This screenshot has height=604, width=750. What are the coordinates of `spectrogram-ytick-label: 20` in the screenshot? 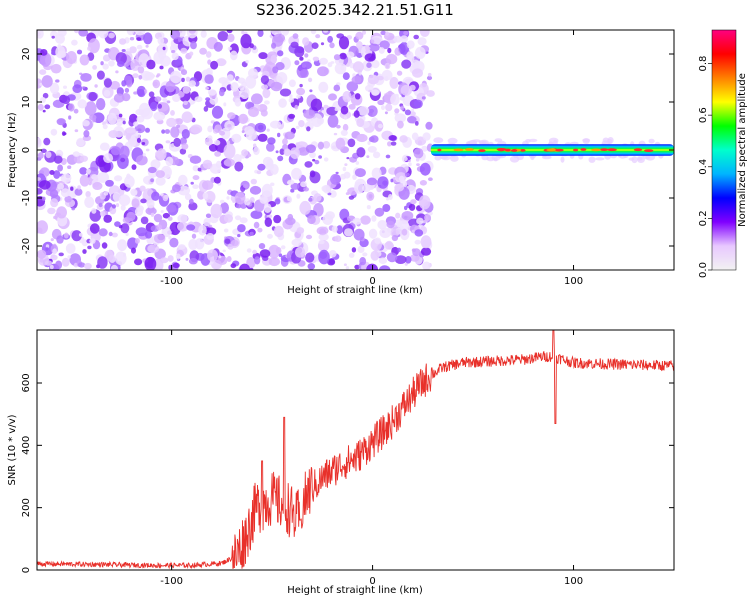 It's located at (26, 54).